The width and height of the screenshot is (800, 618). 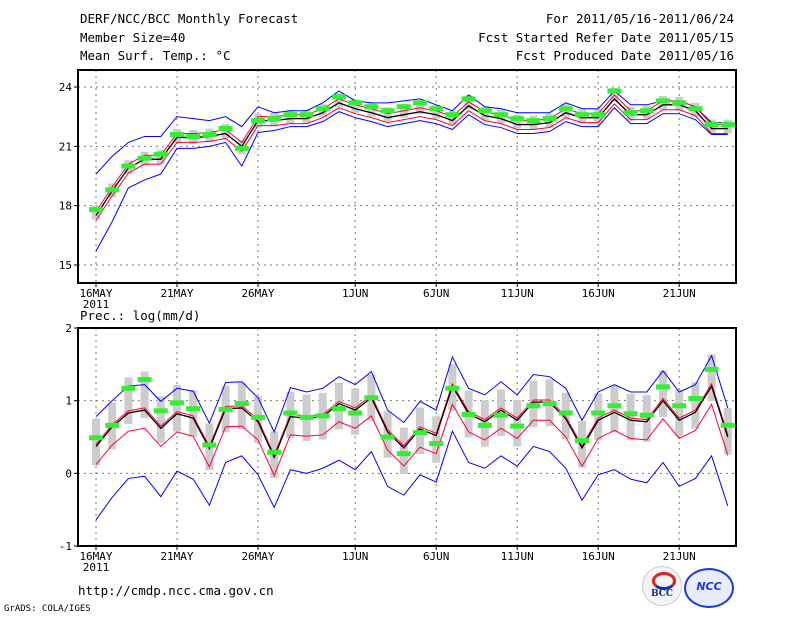 I want to click on ncc-logo-text: NCC, so click(x=709, y=586).